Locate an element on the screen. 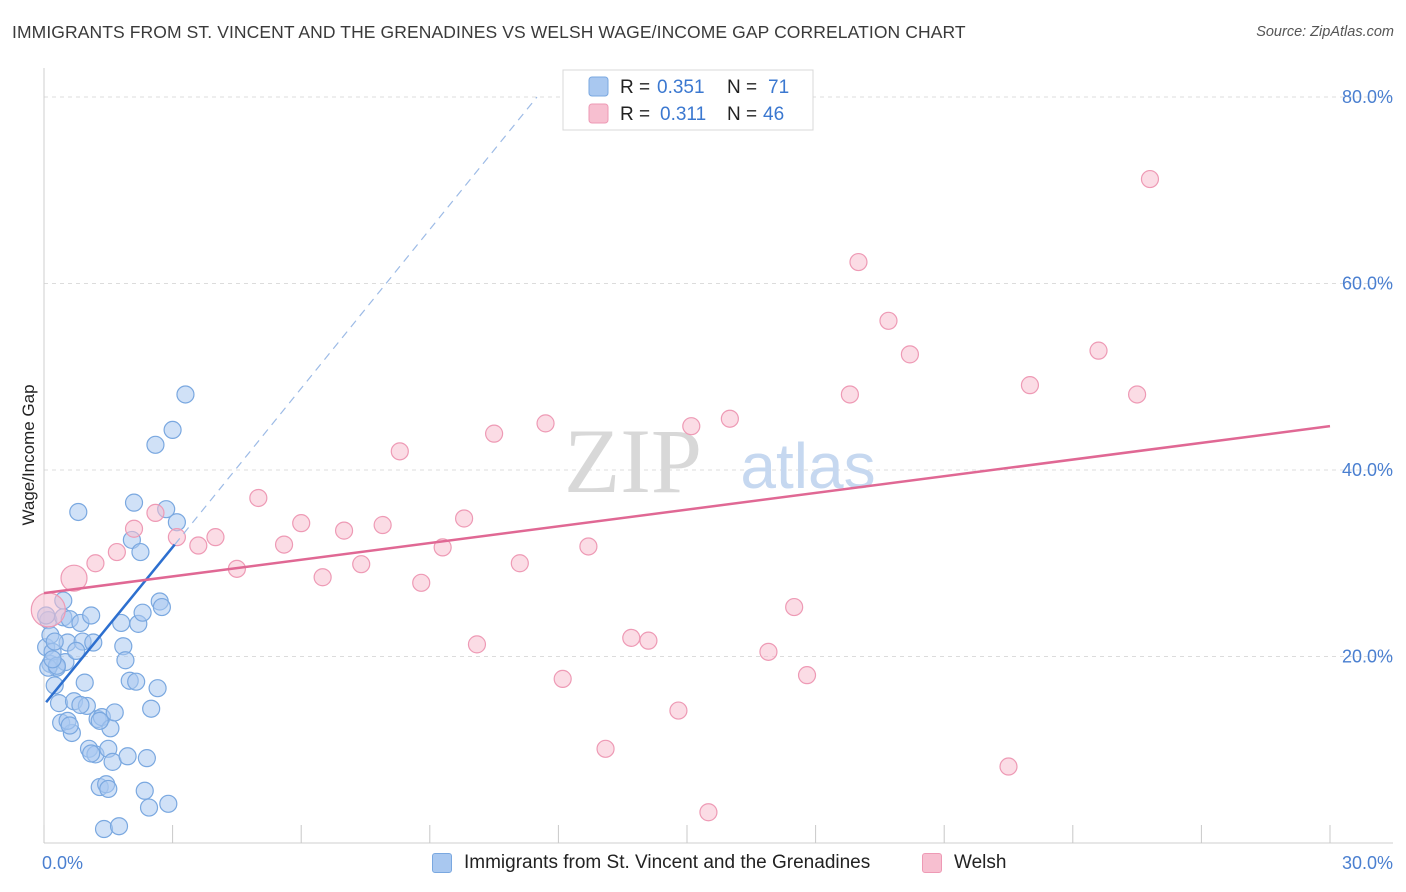  trend-line-immigrants-extension is located at coordinates (356, 320).